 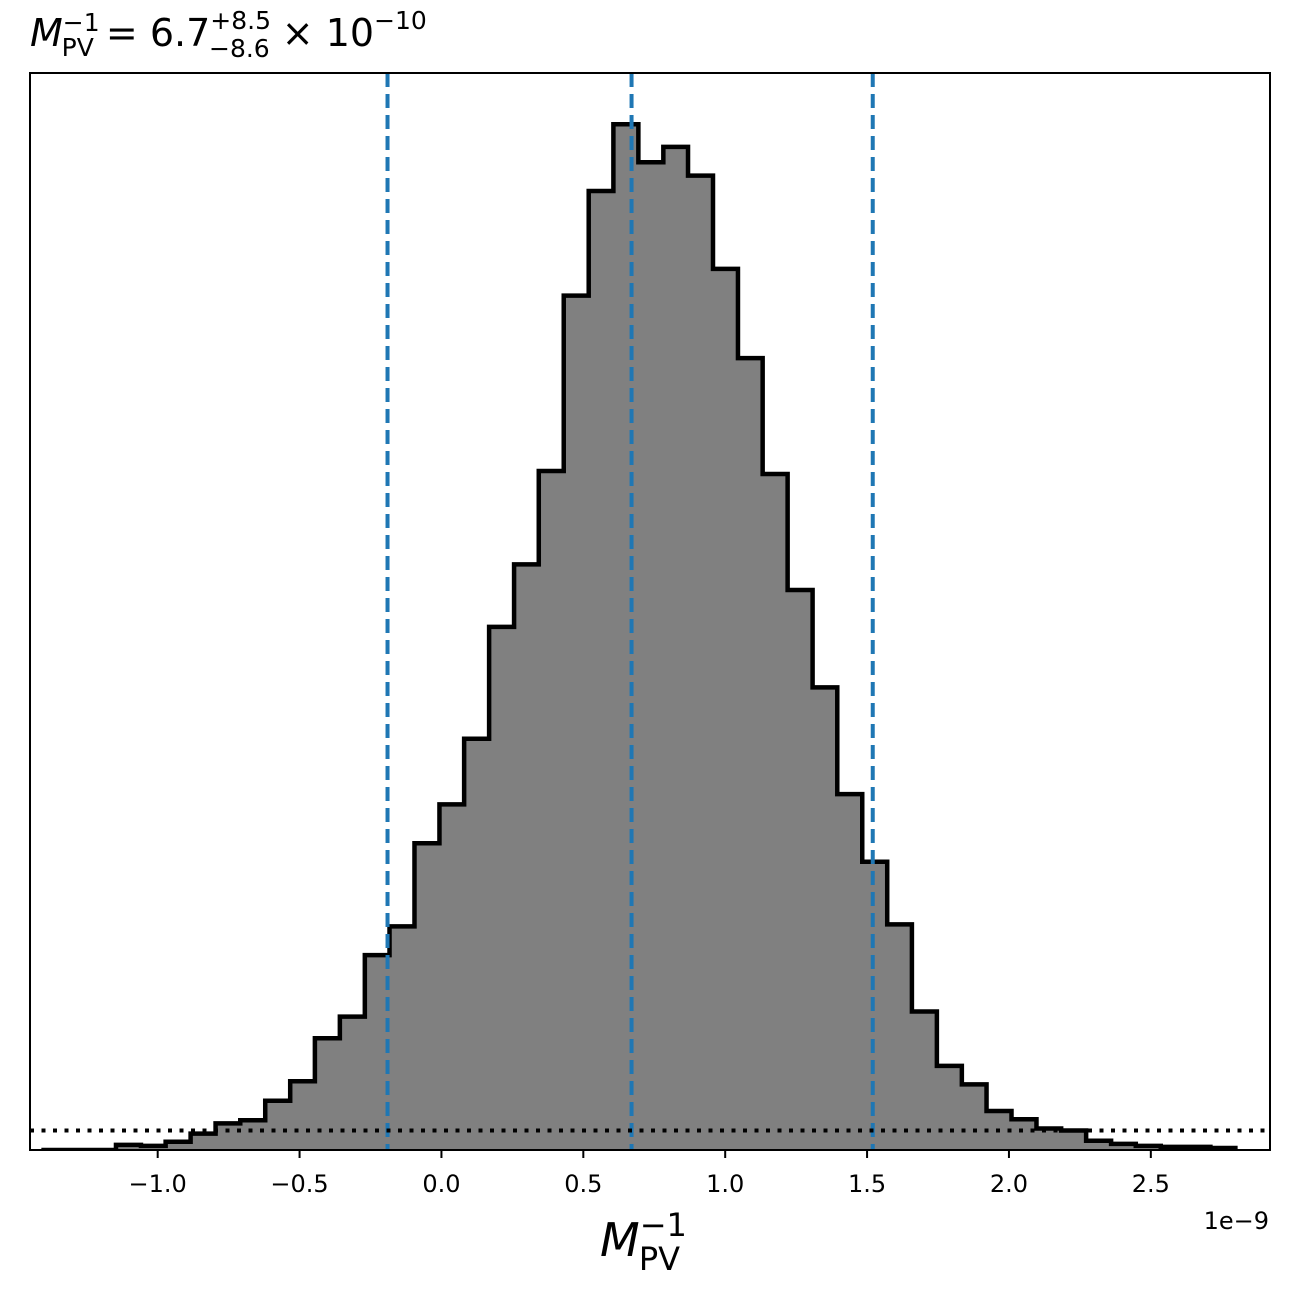 What do you see at coordinates (659, 1259) in the screenshot?
I see `xlabel-subscript: PV` at bounding box center [659, 1259].